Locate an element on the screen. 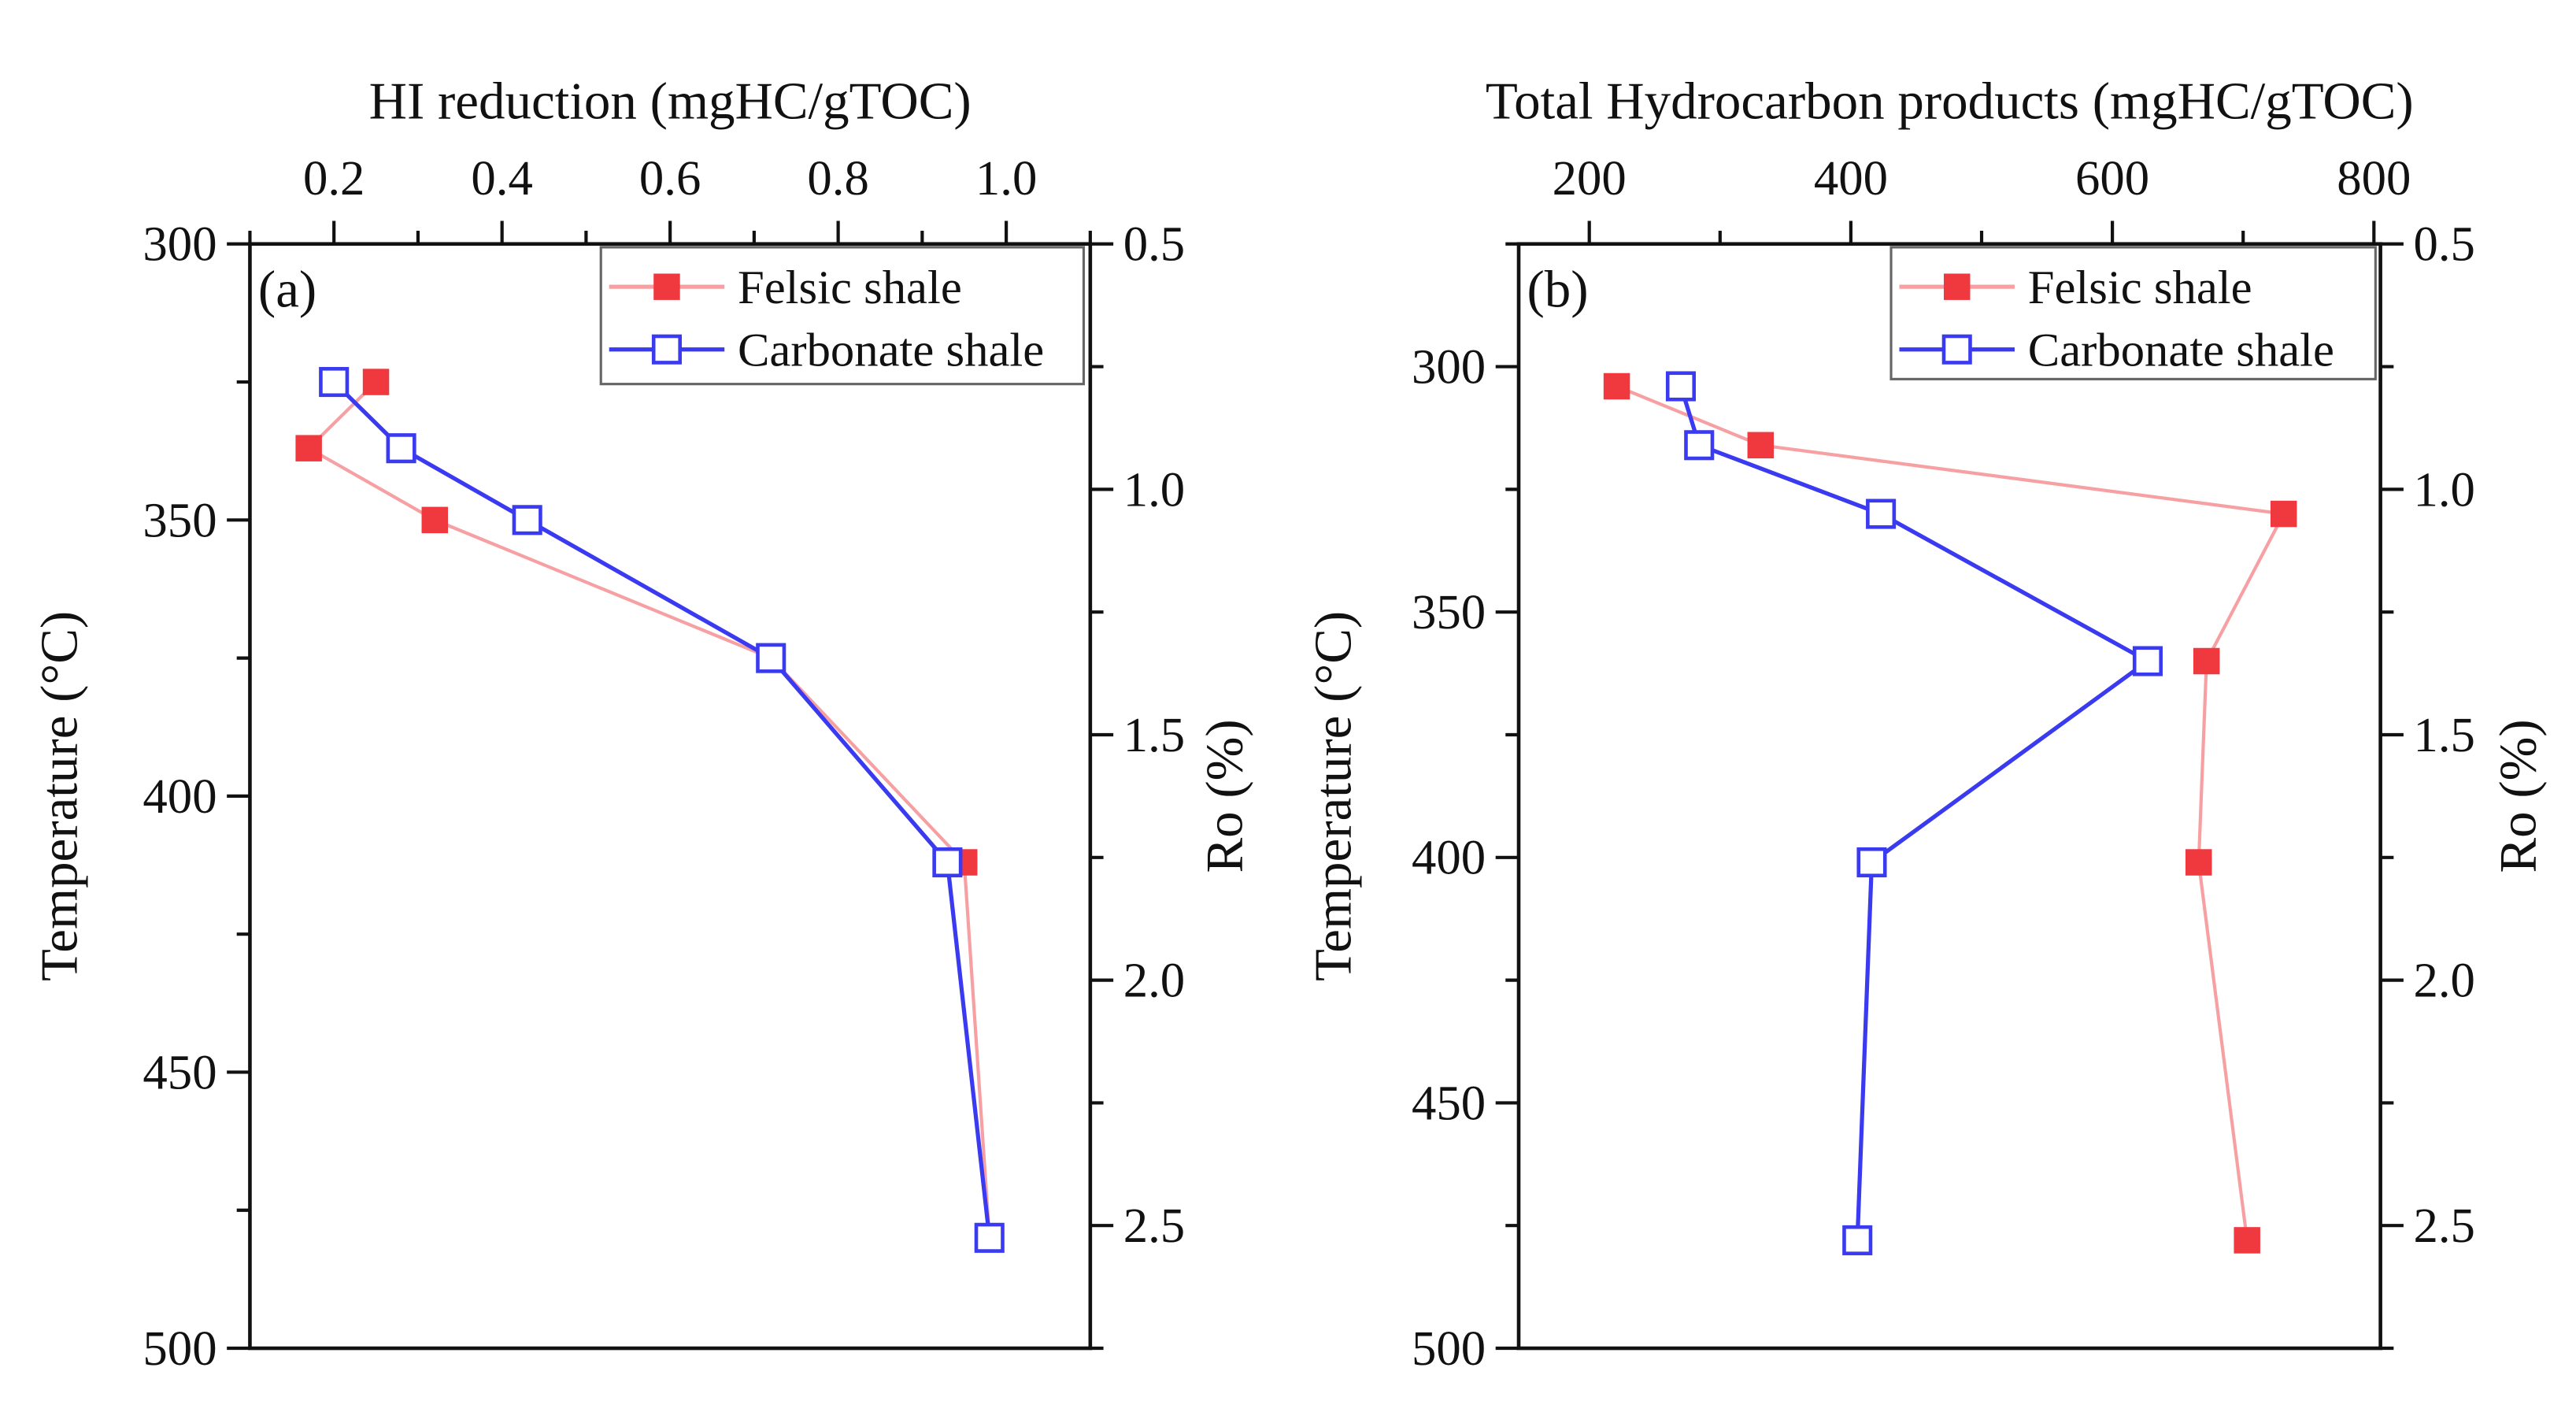 Image resolution: width=2576 pixels, height=1401 pixels. x-axis-title: HI reduction (mgHC/gTOC) is located at coordinates (670, 101).